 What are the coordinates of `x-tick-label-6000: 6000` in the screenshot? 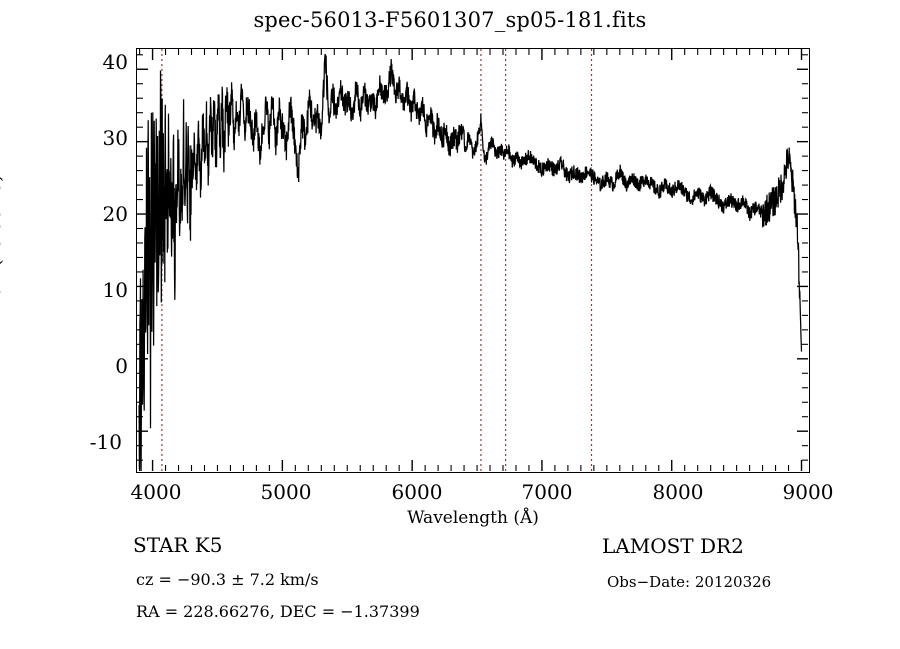 It's located at (417, 492).